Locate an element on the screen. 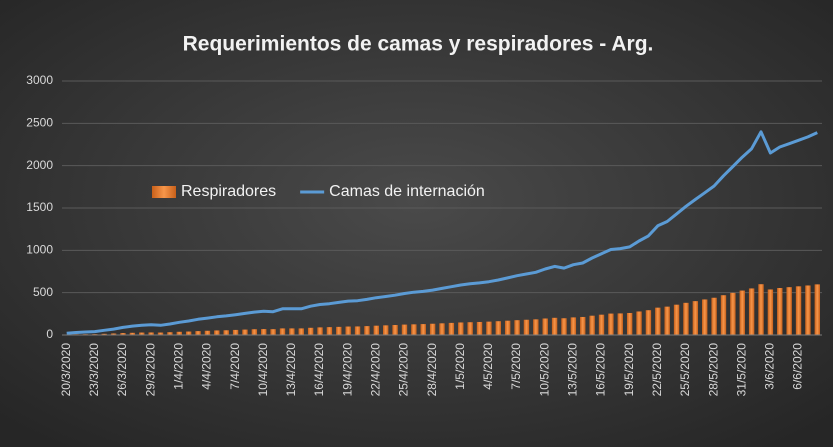  x-tick-label: 16/5/2020 is located at coordinates (601, 370).